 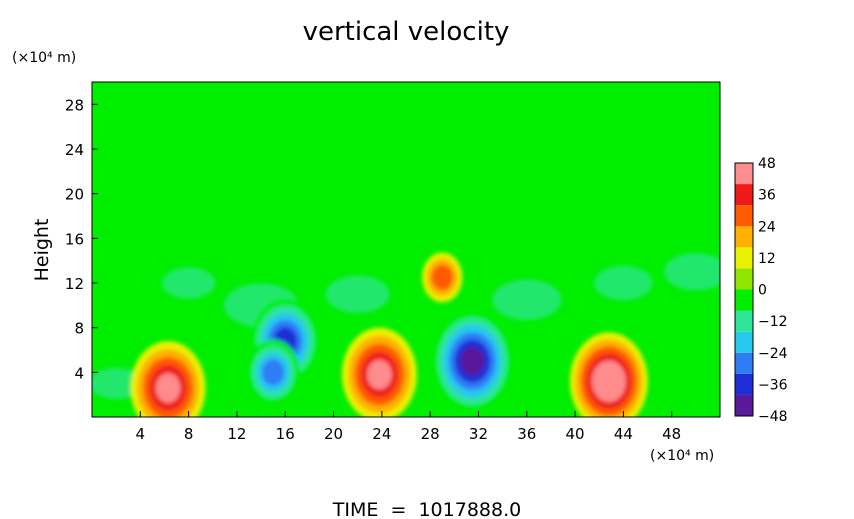 What do you see at coordinates (44, 58) in the screenshot?
I see `y-unit-label: (×10⁴ m)` at bounding box center [44, 58].